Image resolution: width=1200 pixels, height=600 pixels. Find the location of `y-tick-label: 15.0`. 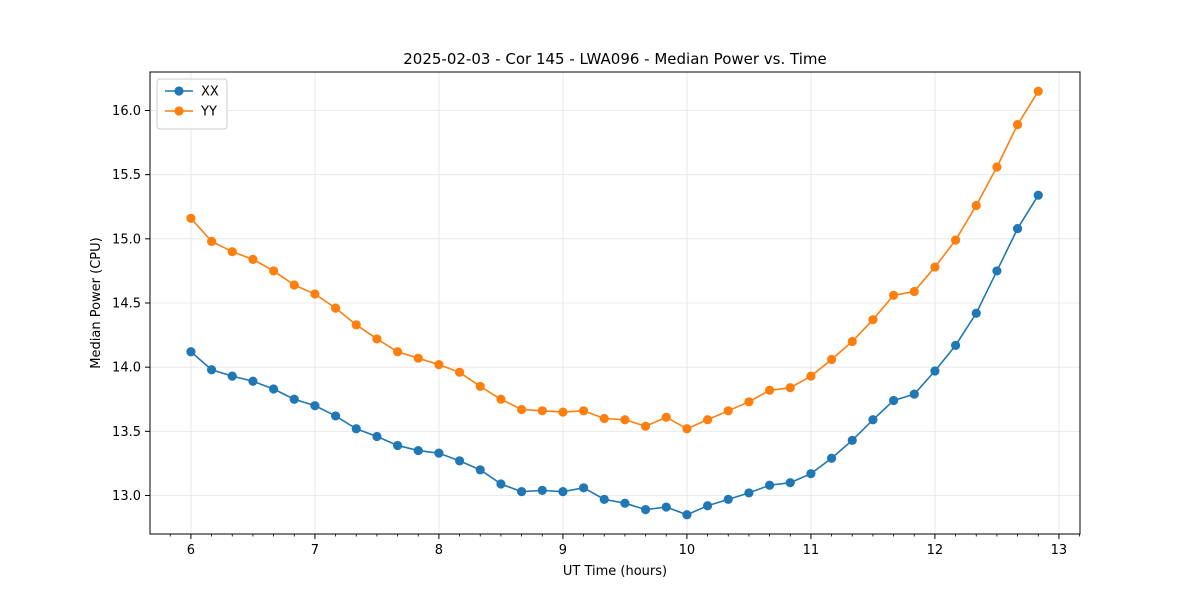

y-tick-label: 15.0 is located at coordinates (126, 239).